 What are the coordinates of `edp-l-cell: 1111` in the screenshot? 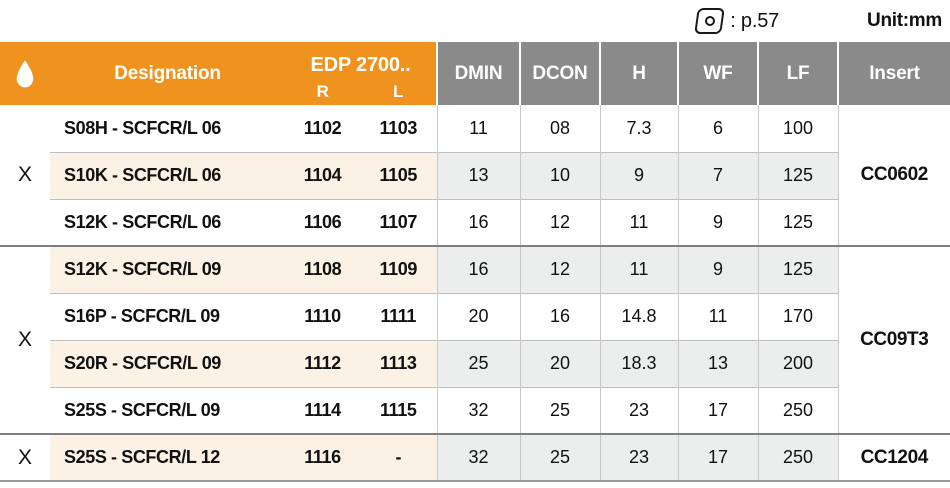 It's located at (398, 316).